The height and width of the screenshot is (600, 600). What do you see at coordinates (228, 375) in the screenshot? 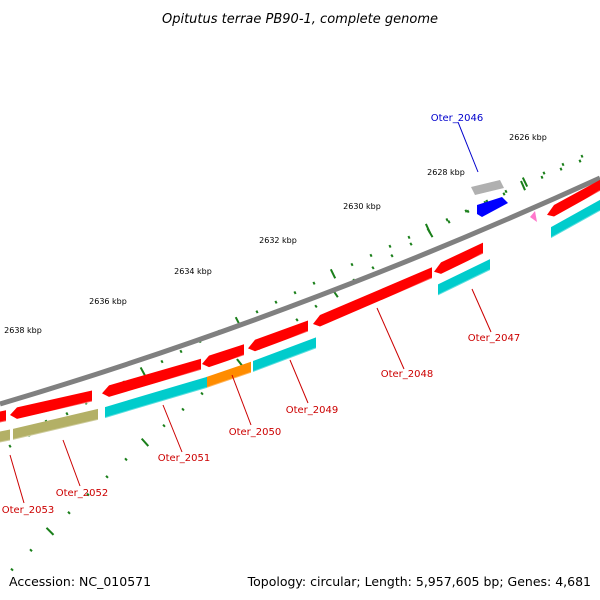
I see `gene-oter-2050-feature` at bounding box center [228, 375].